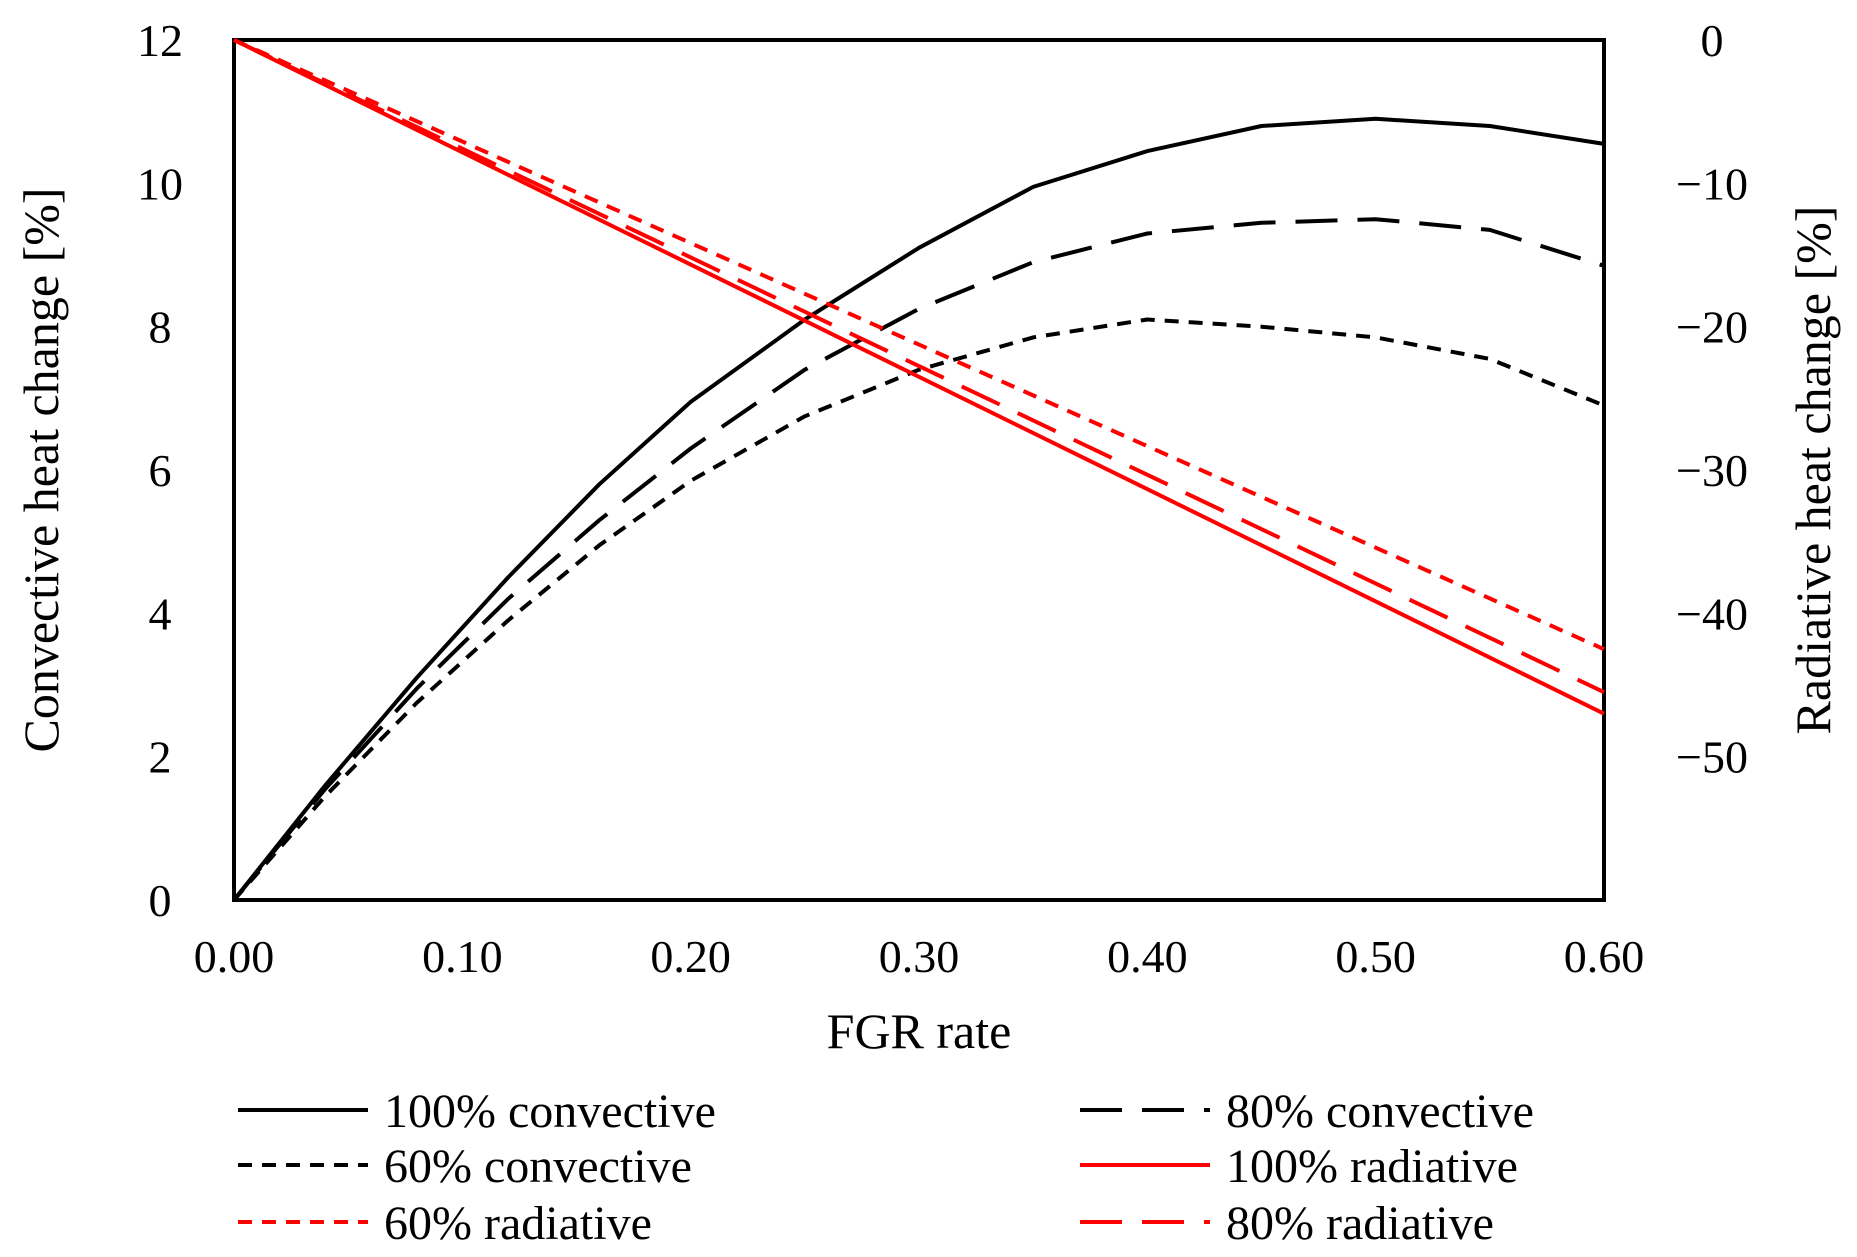 The width and height of the screenshot is (1857, 1257). Describe the element at coordinates (160, 327) in the screenshot. I see `y-left-tick-label: 8` at that location.